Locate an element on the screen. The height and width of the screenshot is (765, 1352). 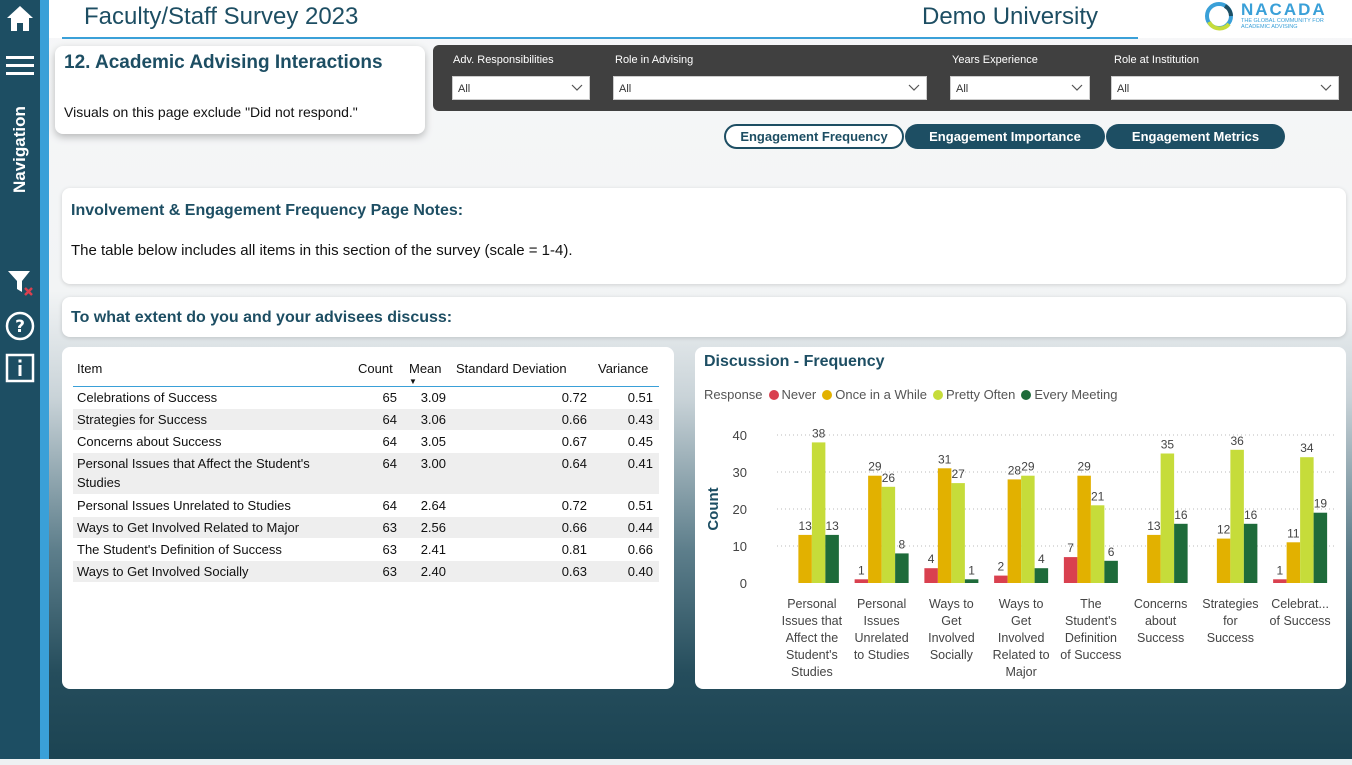
y-tick-label: 40 is located at coordinates (740, 435).